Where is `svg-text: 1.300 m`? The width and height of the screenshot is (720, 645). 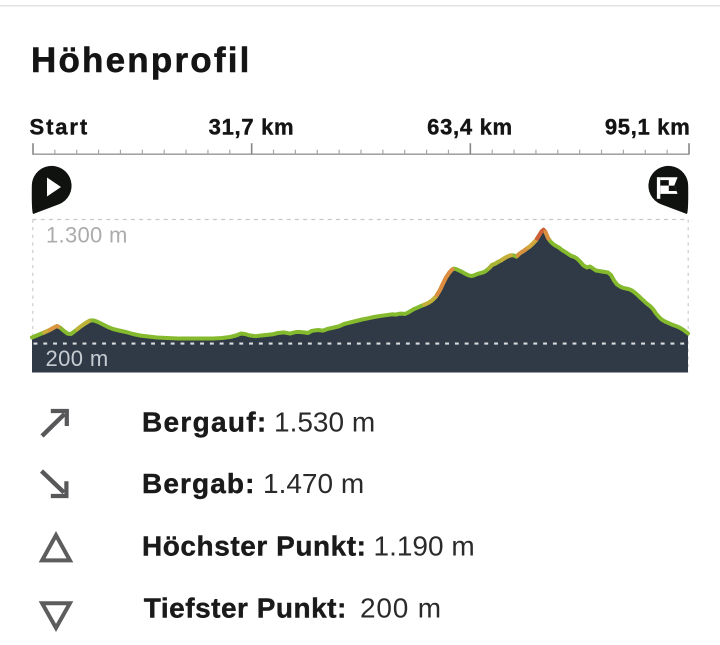 svg-text: 1.300 m is located at coordinates (87, 235).